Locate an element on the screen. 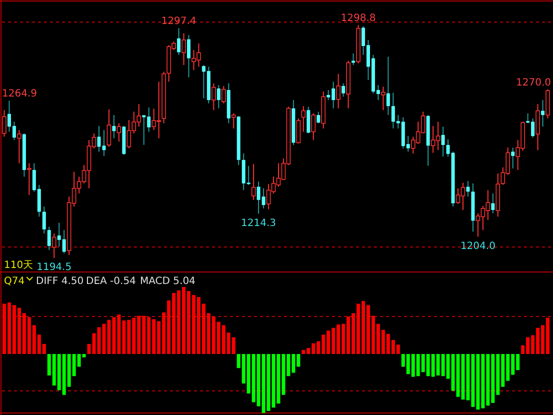  annotation: 1270.0 is located at coordinates (533, 82).